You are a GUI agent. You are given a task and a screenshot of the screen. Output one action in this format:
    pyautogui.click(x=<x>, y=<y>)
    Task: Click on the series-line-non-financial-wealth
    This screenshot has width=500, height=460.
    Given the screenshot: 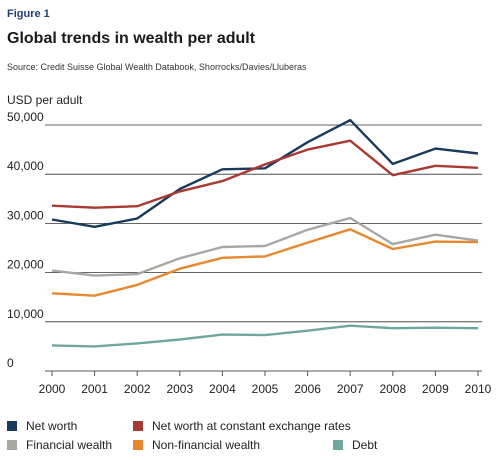 What is the action you would take?
    pyautogui.click(x=265, y=262)
    